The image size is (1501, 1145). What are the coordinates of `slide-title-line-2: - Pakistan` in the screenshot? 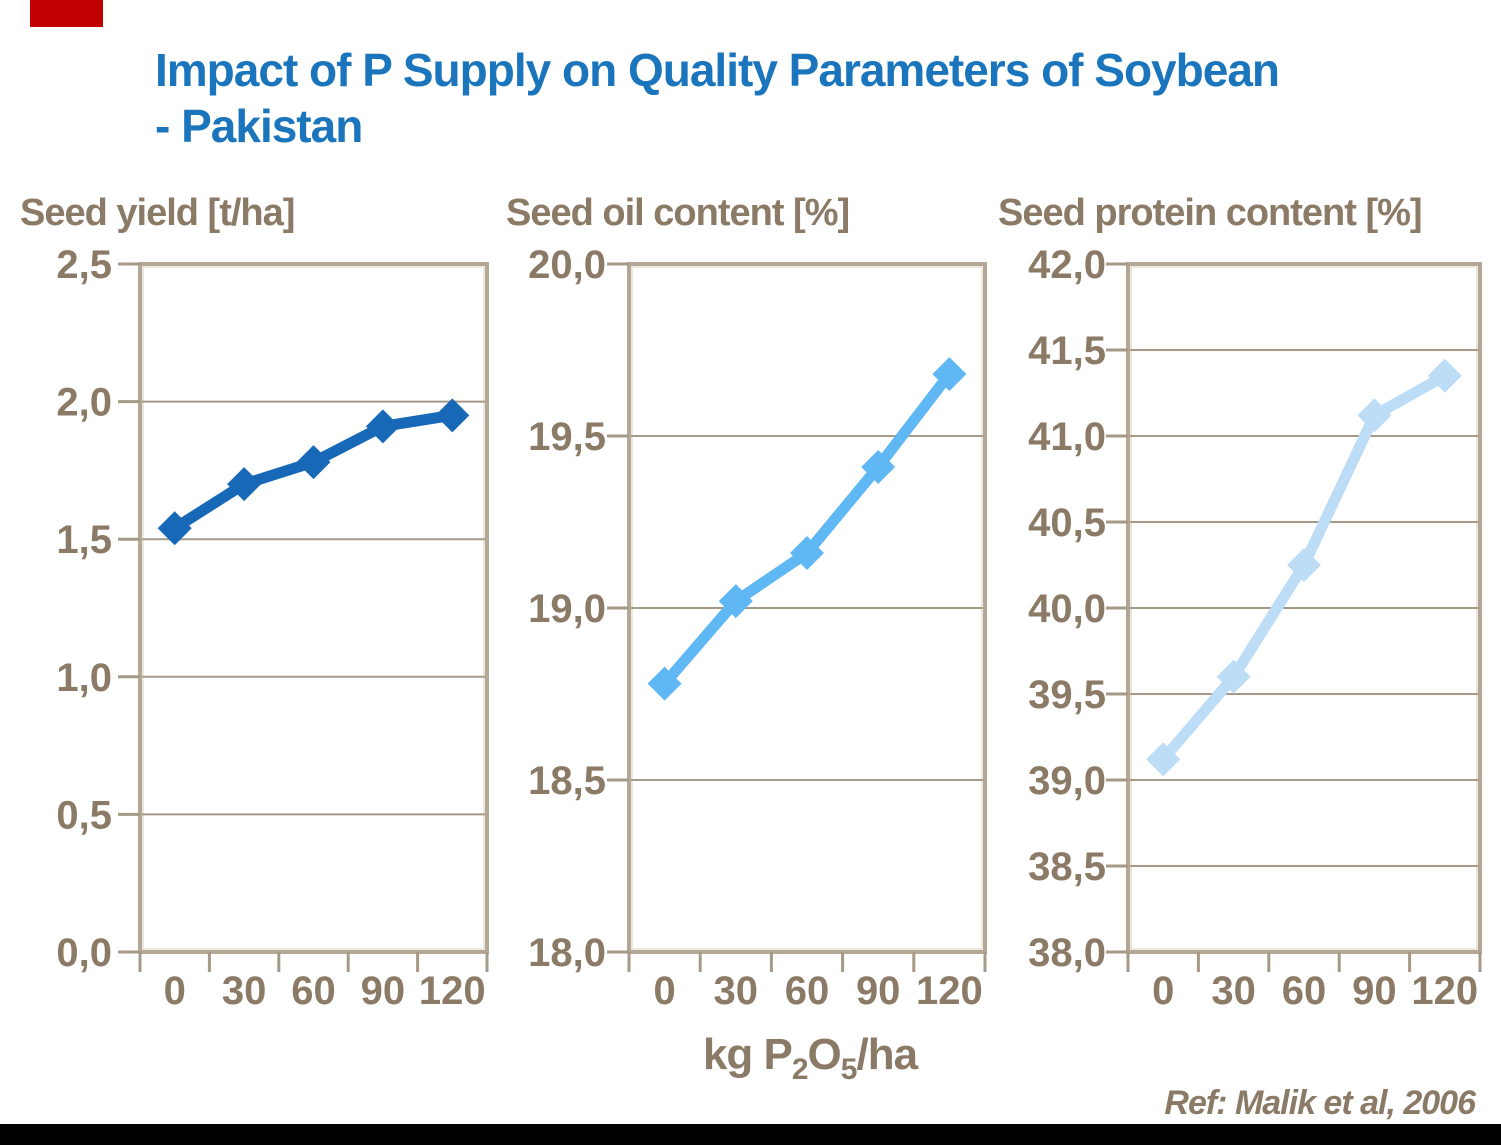 It's located at (259, 126).